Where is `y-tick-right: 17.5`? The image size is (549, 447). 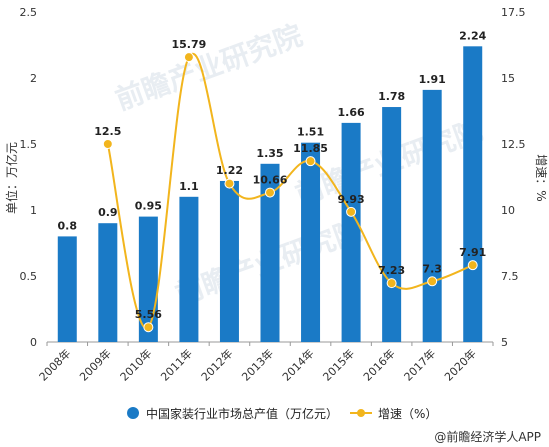 y-tick-right: 17.5 is located at coordinates (513, 12).